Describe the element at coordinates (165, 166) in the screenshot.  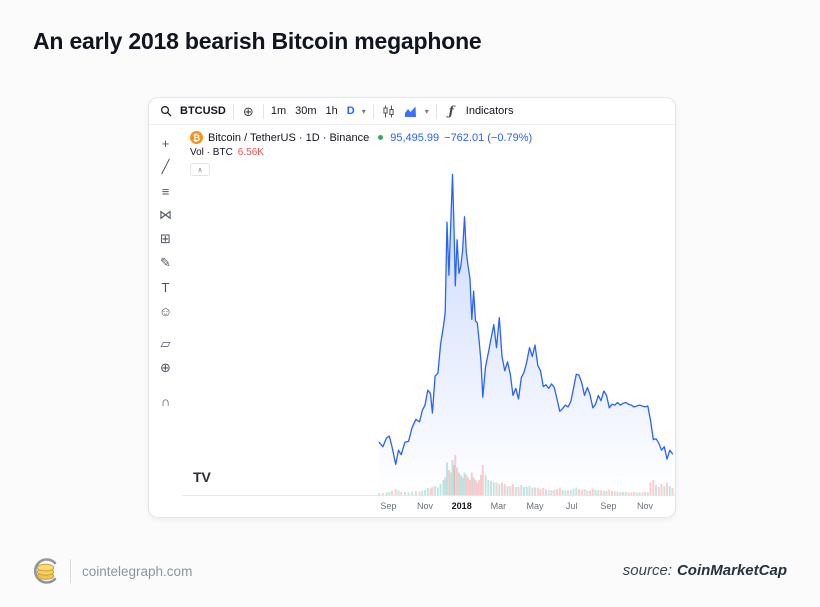
I see `trend-line-icon: ╱` at that location.